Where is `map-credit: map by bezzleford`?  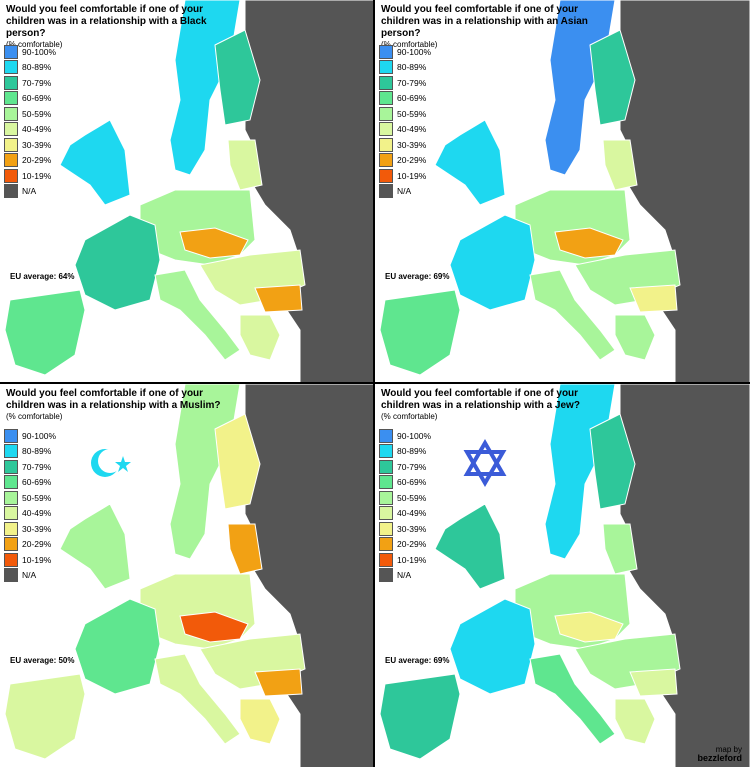
map-credit: map by bezzleford is located at coordinates (719, 754).